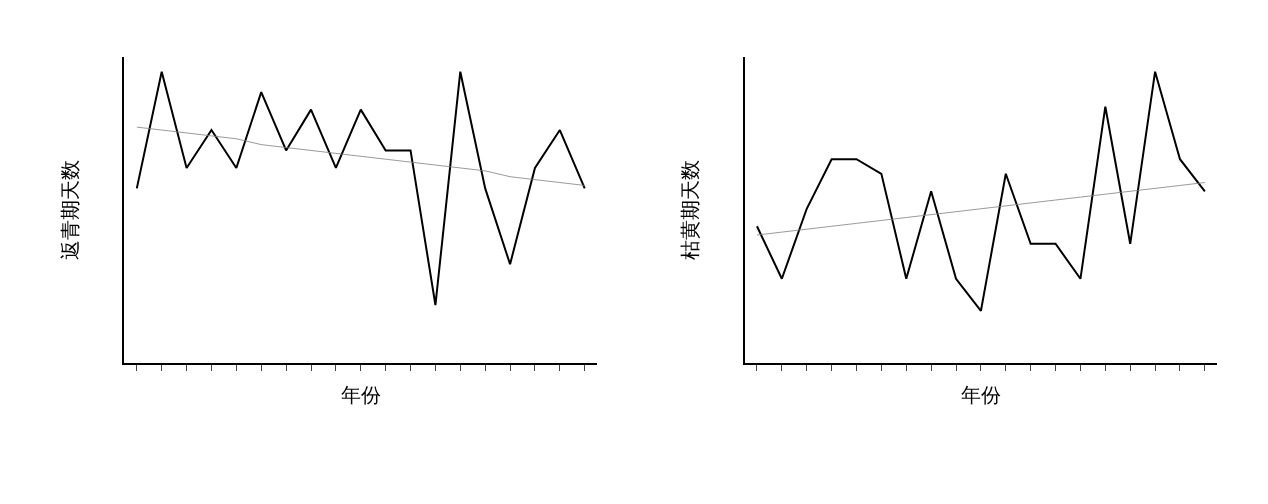 This screenshot has height=504, width=1268. I want to click on y-axis-title: 枯黄期天数, so click(689, 210).